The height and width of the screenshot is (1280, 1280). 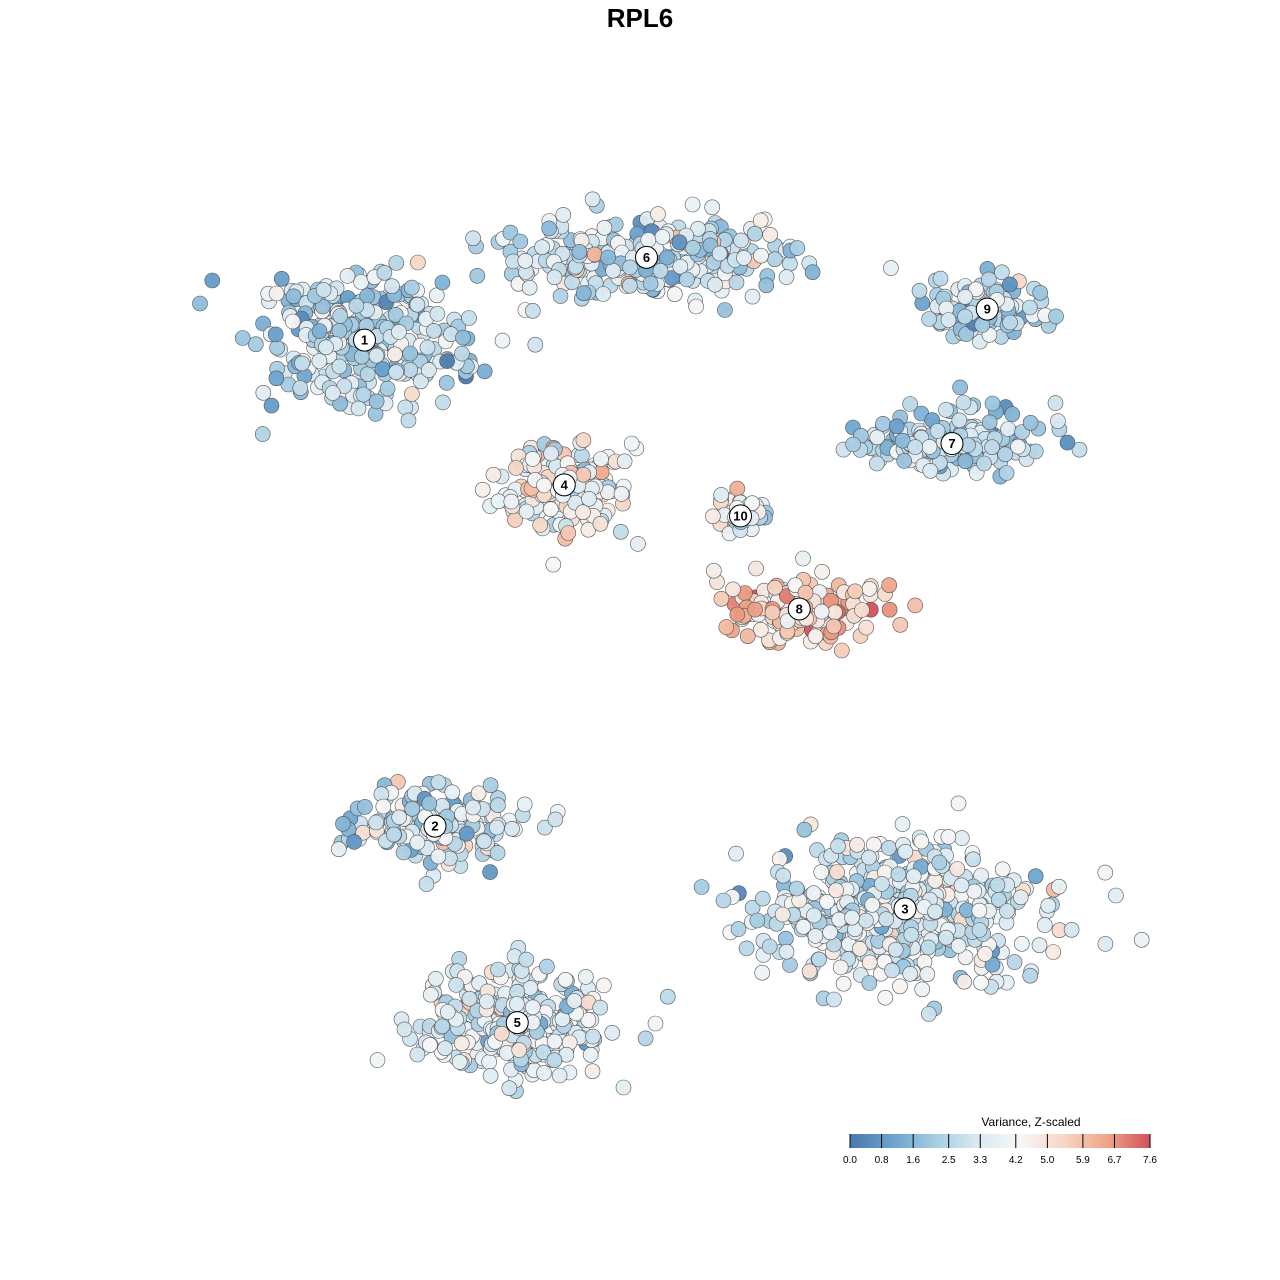 I want to click on legend-tick-label: 7.6, so click(x=1150, y=1160).